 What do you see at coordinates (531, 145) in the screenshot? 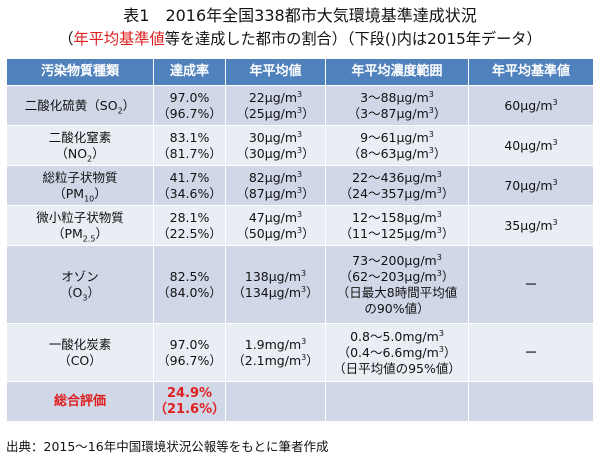
I see `cell-standard: 40μg/m3` at bounding box center [531, 145].